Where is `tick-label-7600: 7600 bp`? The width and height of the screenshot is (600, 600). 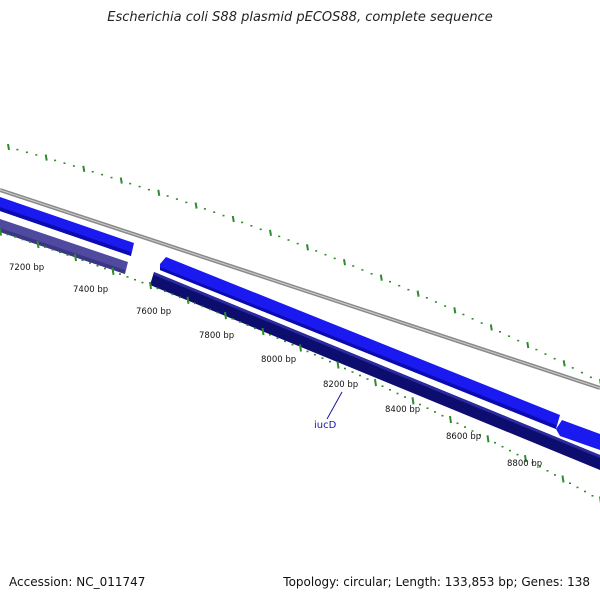 tick-label-7600: 7600 bp is located at coordinates (153, 312).